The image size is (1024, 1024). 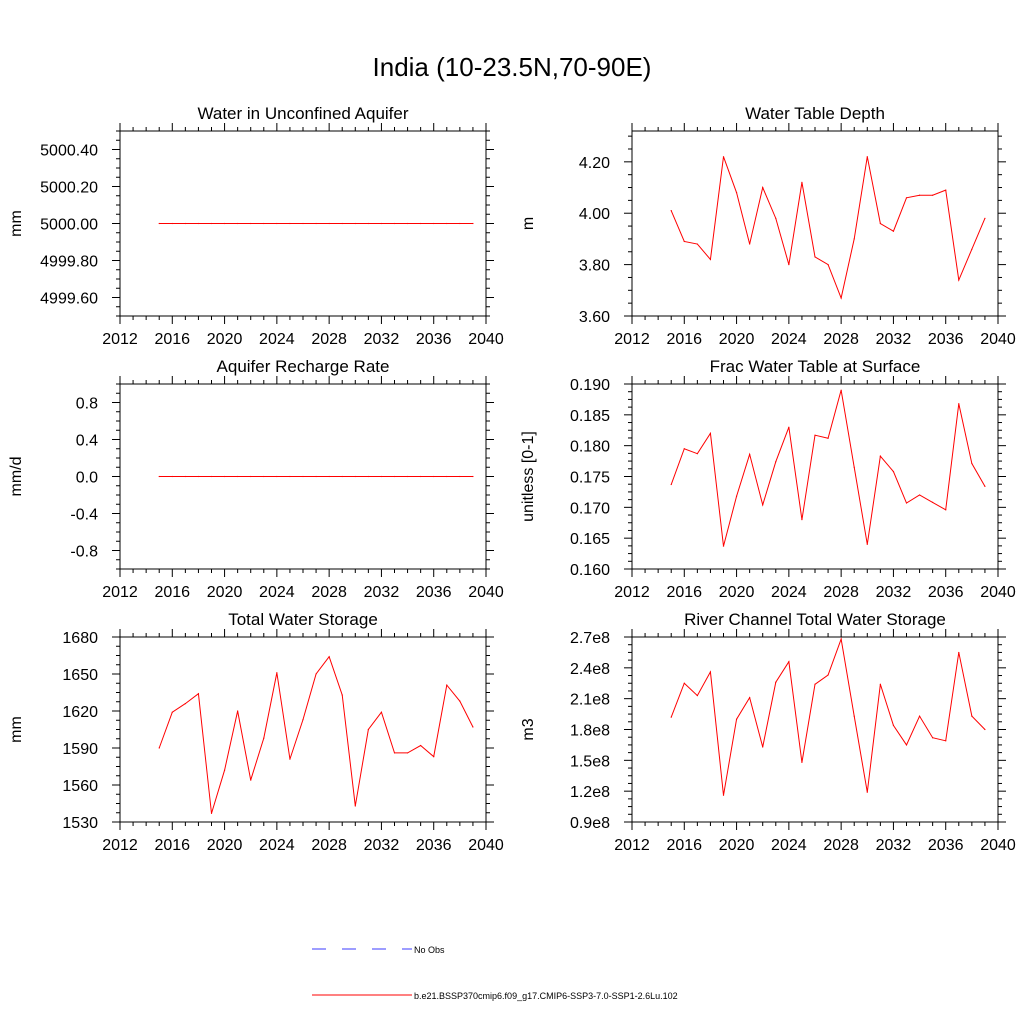 What do you see at coordinates (528, 729) in the screenshot?
I see `y-axis-label: m3` at bounding box center [528, 729].